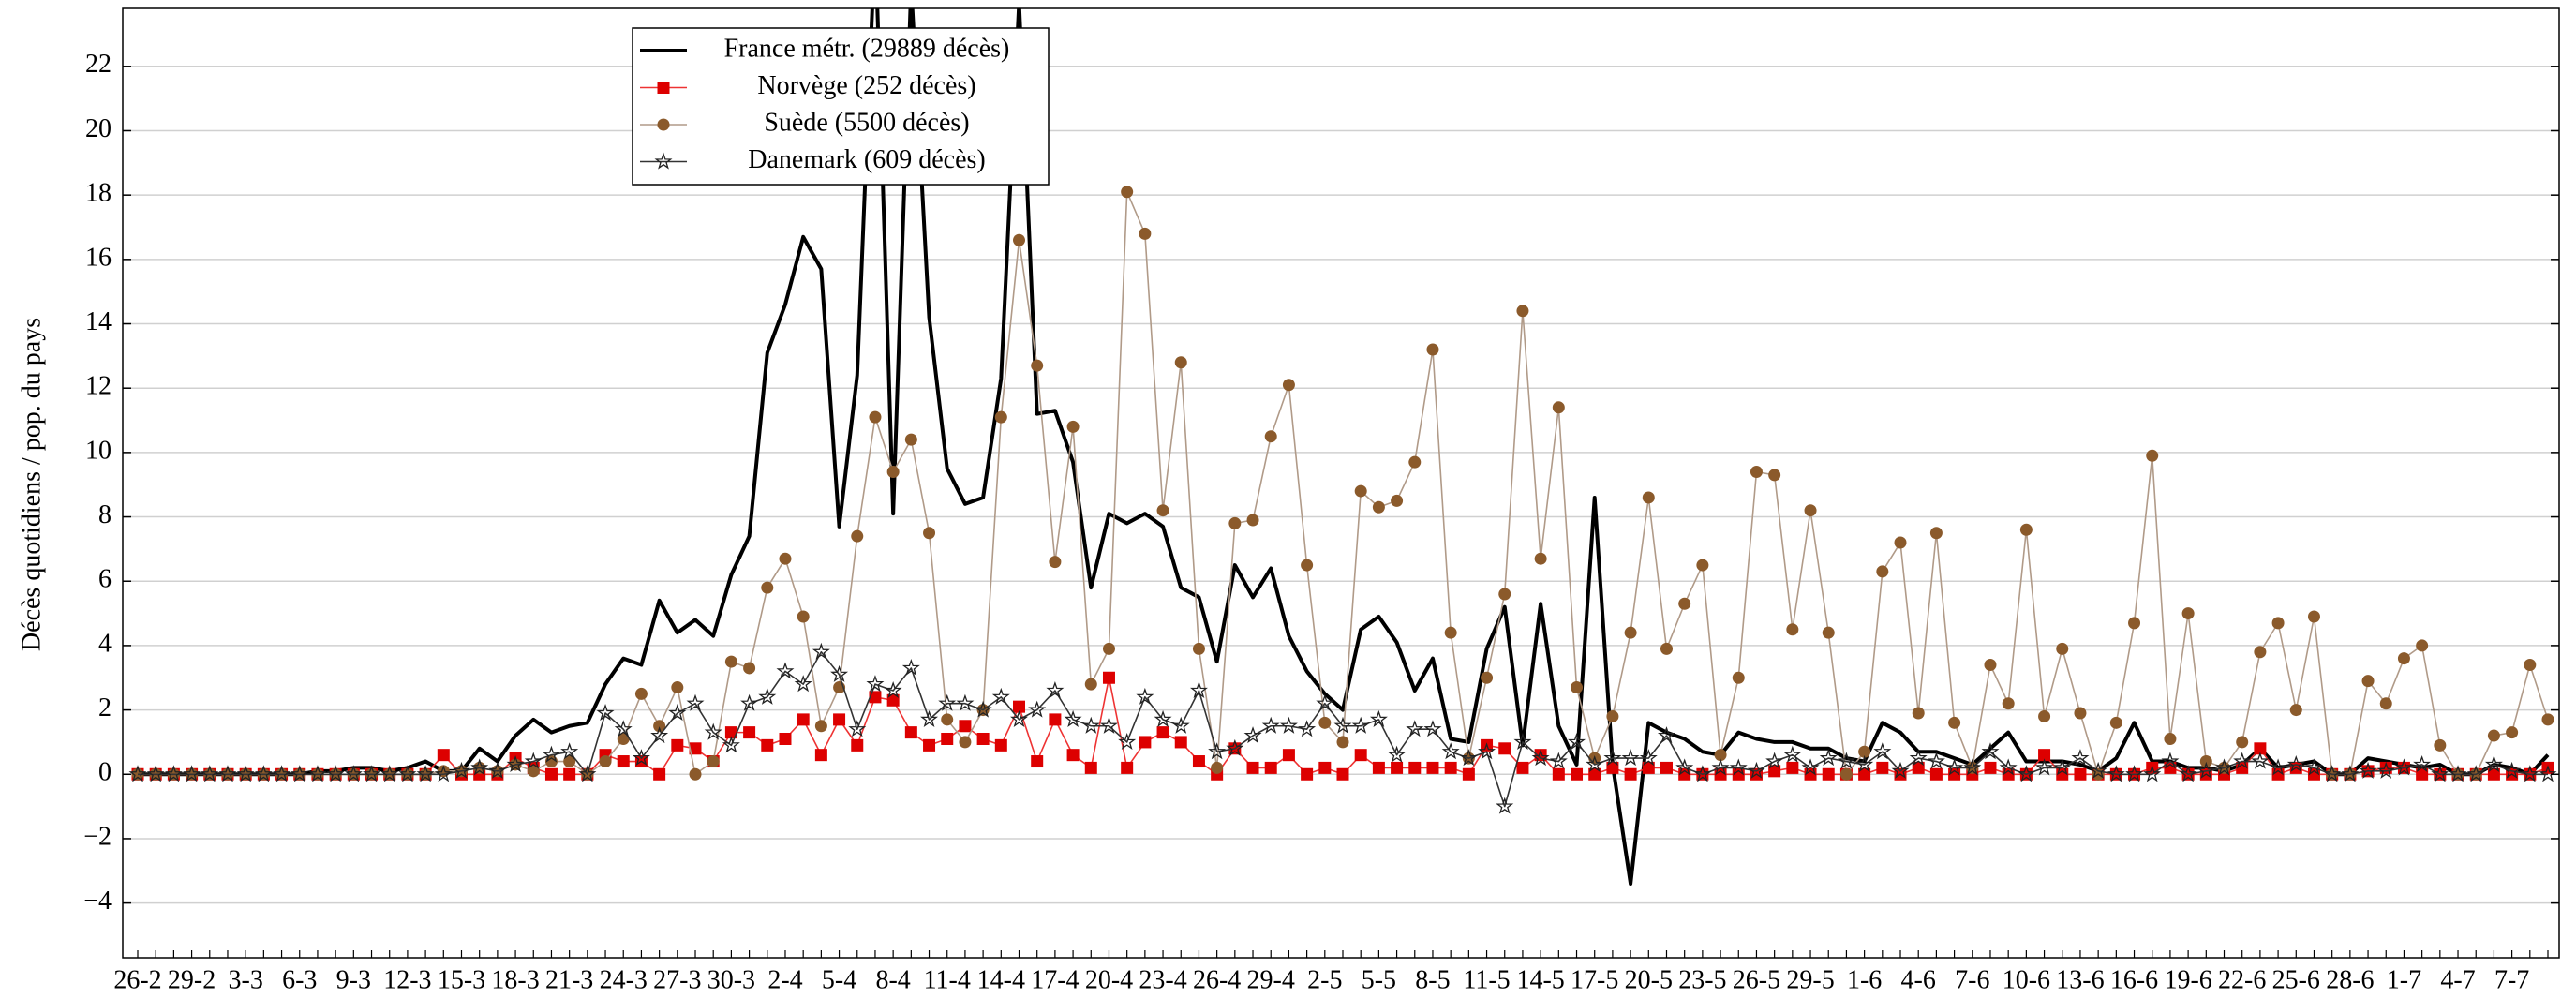  What do you see at coordinates (97, 837) in the screenshot?
I see `y-tick-label: −2` at bounding box center [97, 837].